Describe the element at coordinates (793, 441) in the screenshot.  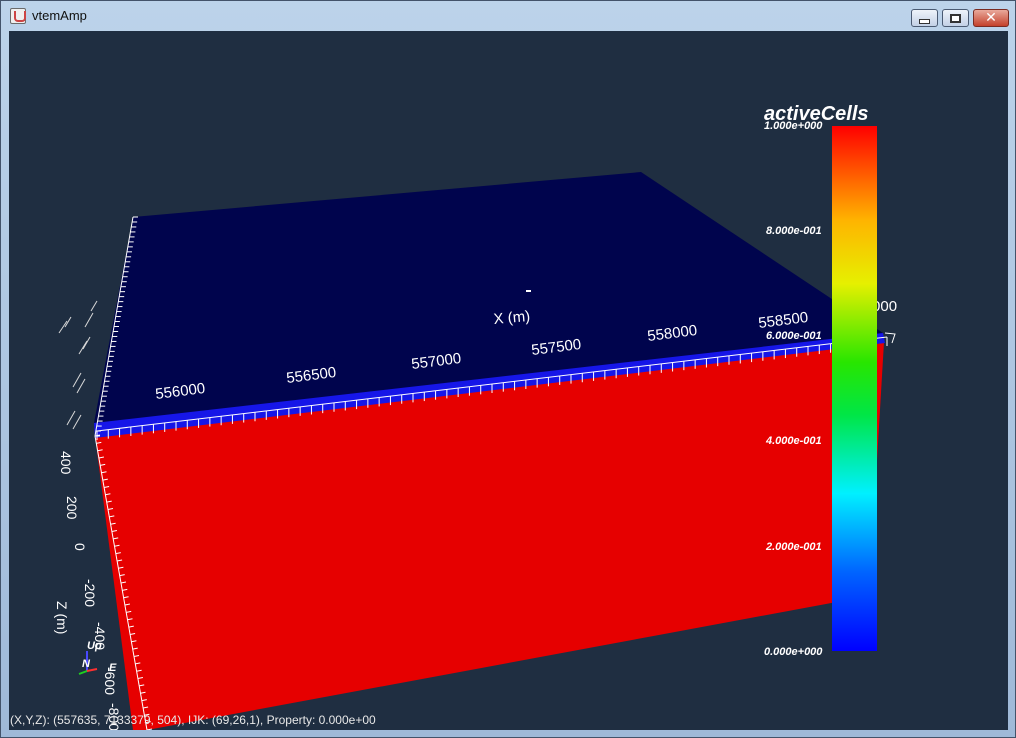
I see `colorbar-label: 4.000e-001` at that location.